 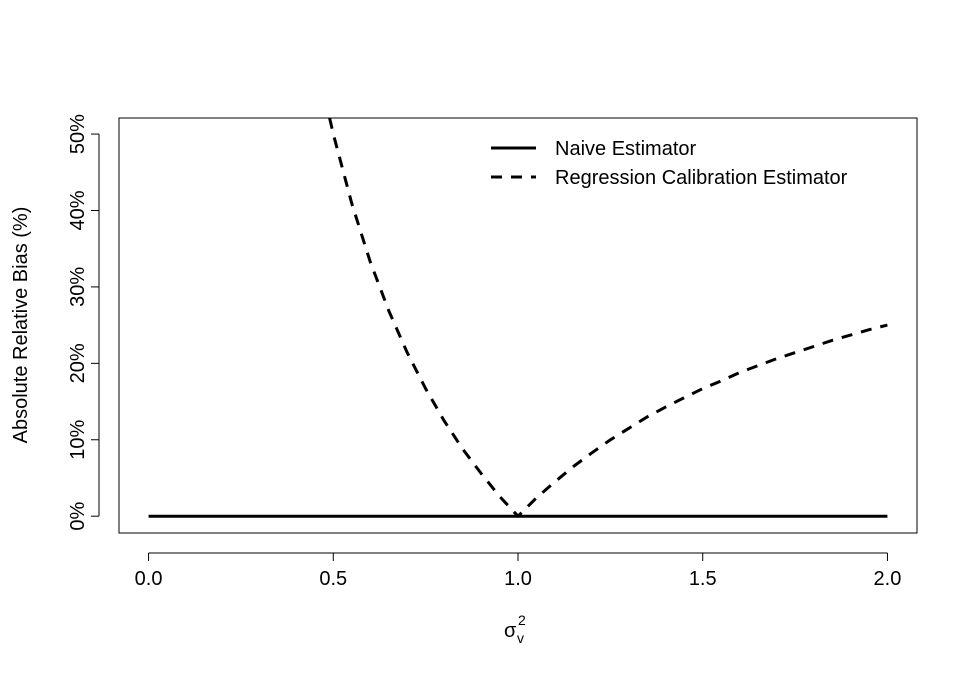 What do you see at coordinates (888, 579) in the screenshot?
I see `x-tick-label: 2.0` at bounding box center [888, 579].